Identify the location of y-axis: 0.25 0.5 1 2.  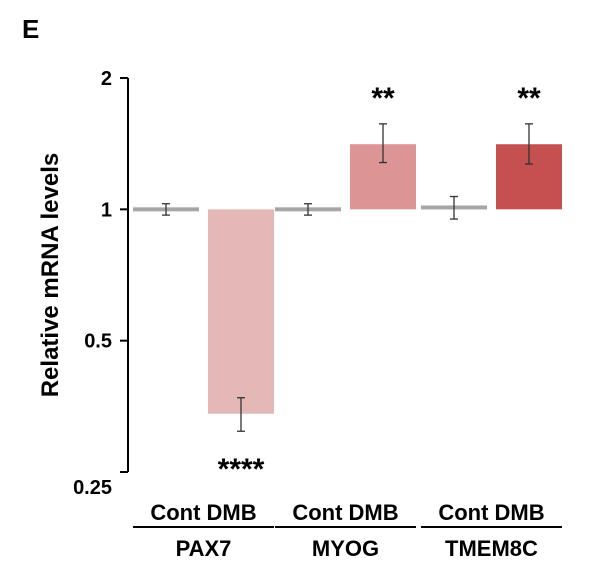
(101, 283).